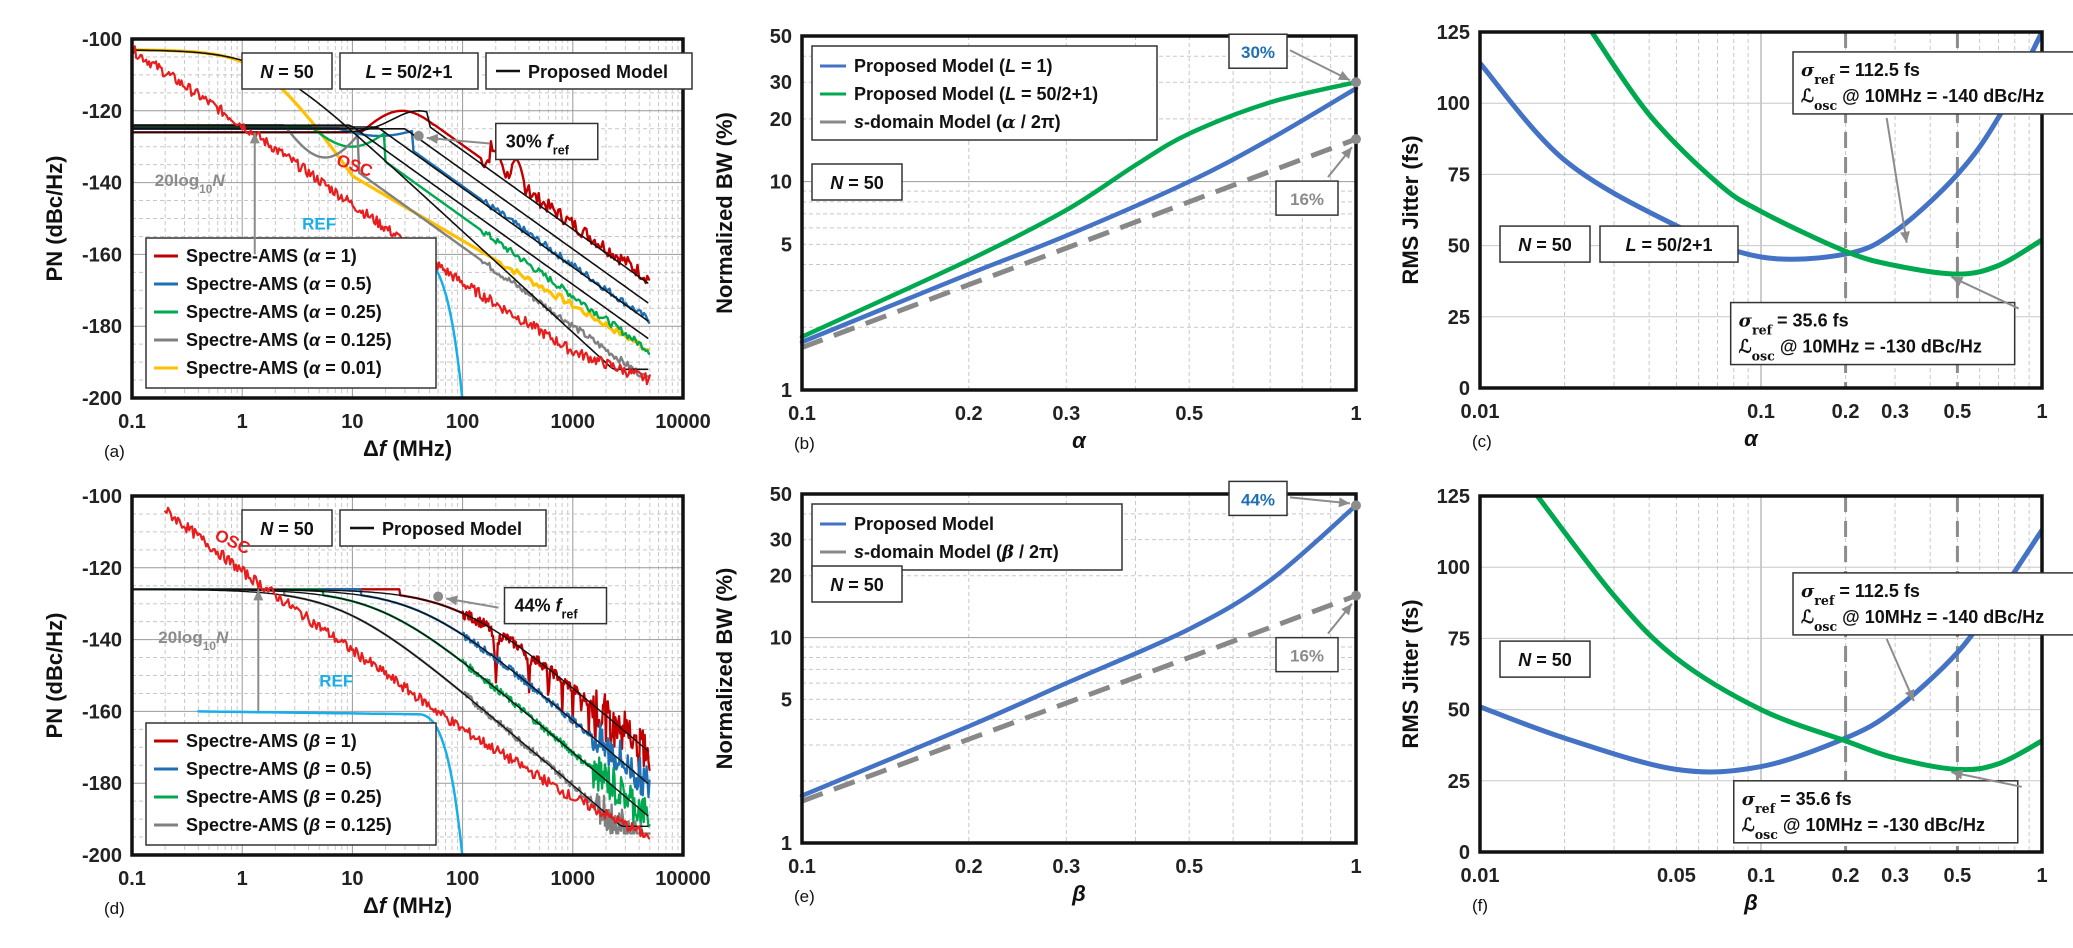 The width and height of the screenshot is (2073, 948). Describe the element at coordinates (781, 541) in the screenshot. I see `y-tick-label: 30` at that location.